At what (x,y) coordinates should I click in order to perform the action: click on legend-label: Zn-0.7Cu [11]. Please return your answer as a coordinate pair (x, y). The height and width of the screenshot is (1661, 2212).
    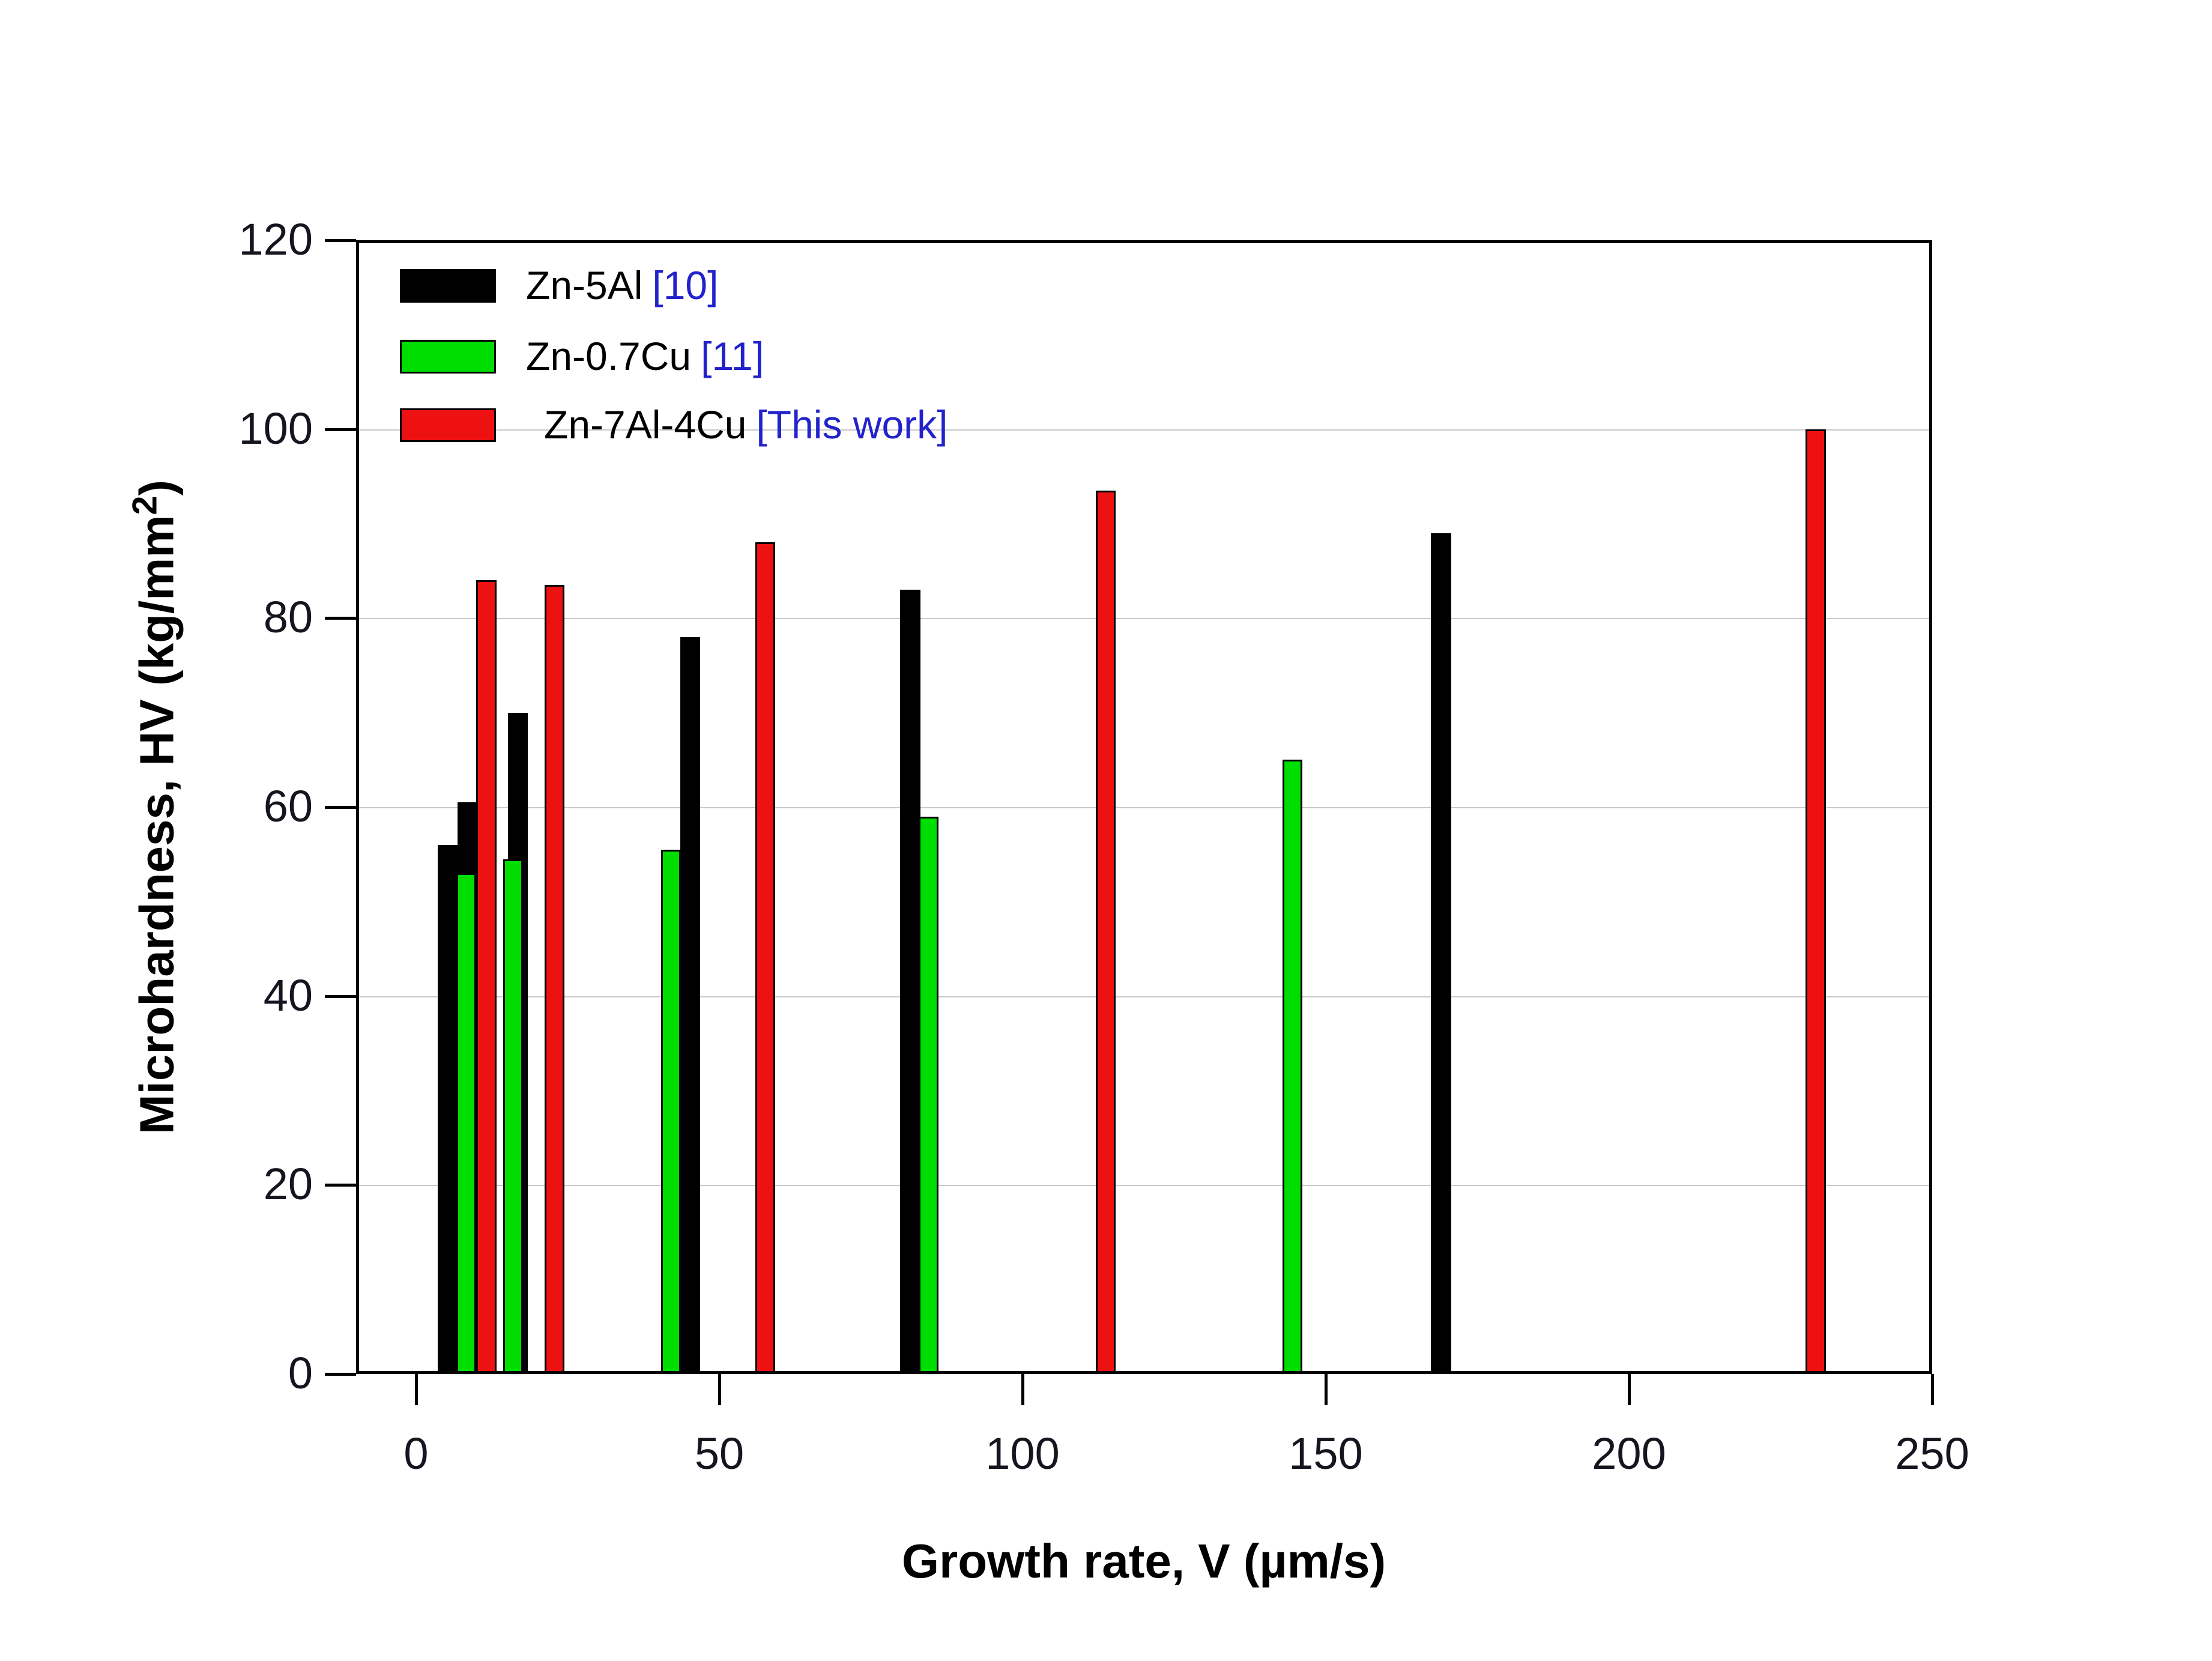
    Looking at the image, I should click on (645, 356).